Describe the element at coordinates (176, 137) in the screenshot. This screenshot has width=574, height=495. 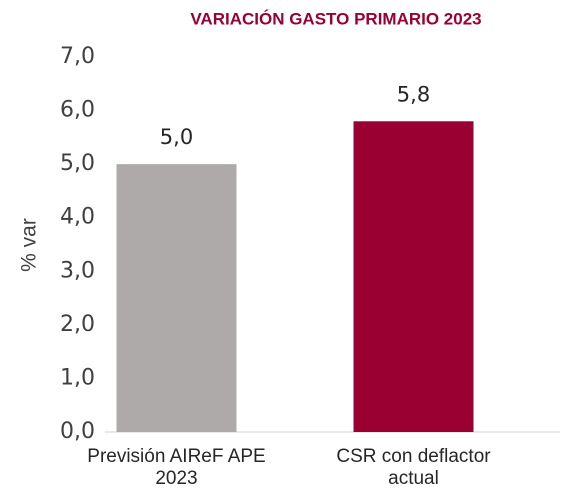
I see `data-label: 5,0` at that location.